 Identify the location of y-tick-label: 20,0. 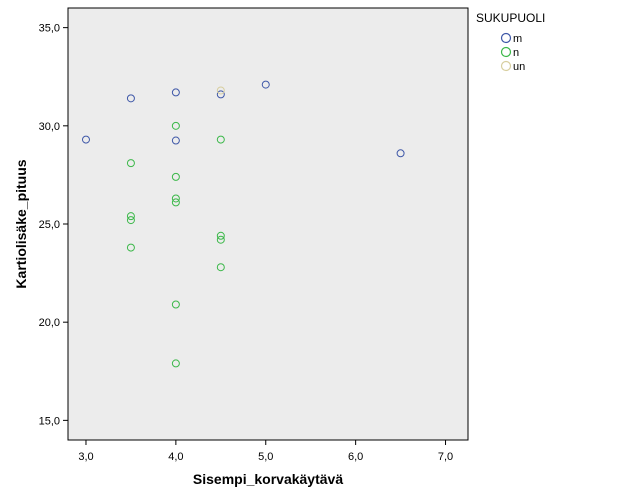
(49, 323).